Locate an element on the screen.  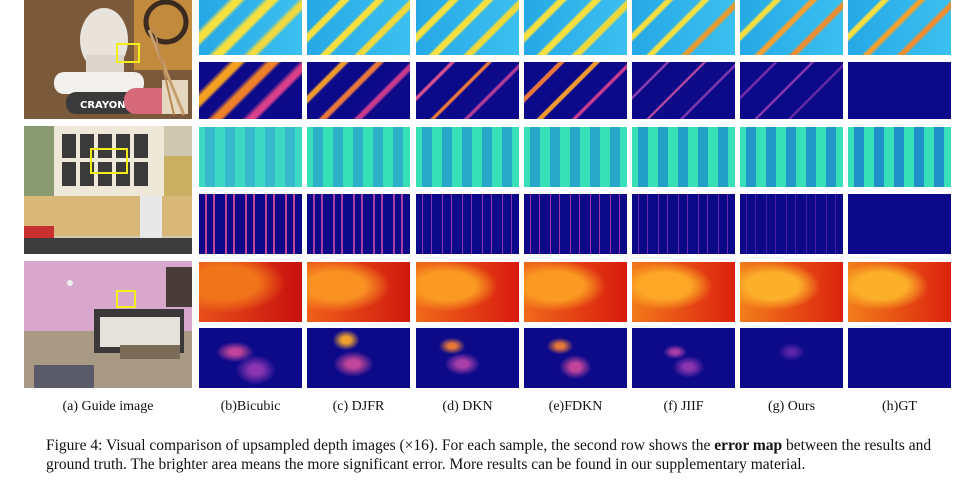
label-gt: (h)GT is located at coordinates (899, 406).